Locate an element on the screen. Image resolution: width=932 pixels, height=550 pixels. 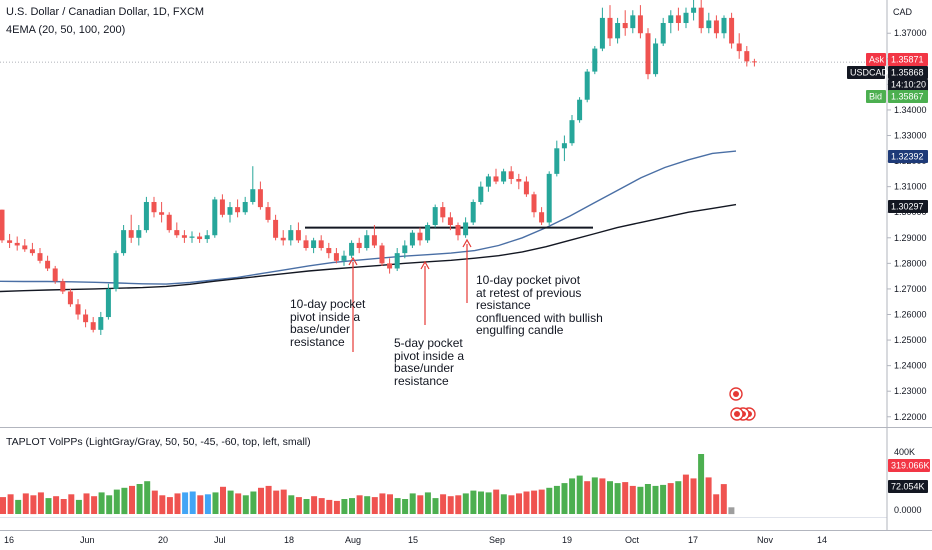
last-price-tag: 1.35868 is located at coordinates (908, 72).